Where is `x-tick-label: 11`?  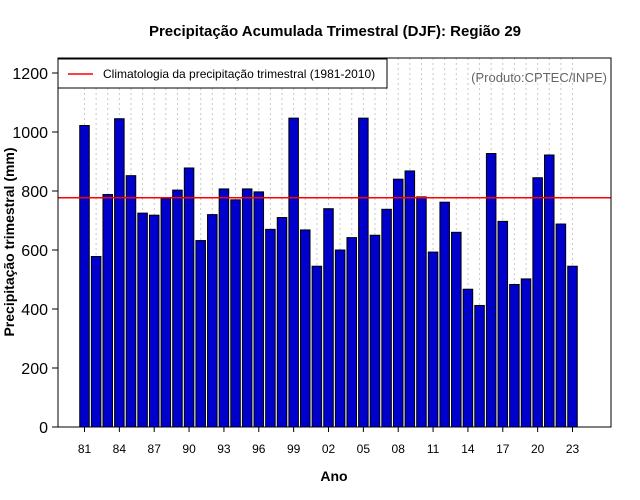
x-tick-label: 11 is located at coordinates (433, 449).